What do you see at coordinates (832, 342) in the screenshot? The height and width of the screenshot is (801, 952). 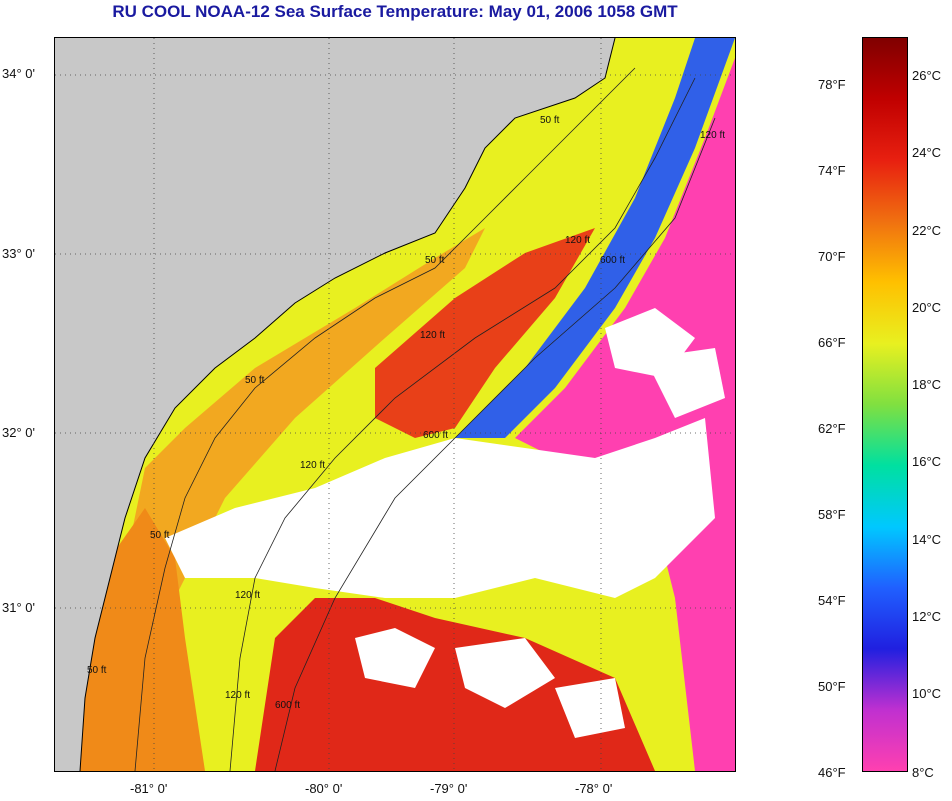 I see `fahrenheit-label: 66°F` at bounding box center [832, 342].